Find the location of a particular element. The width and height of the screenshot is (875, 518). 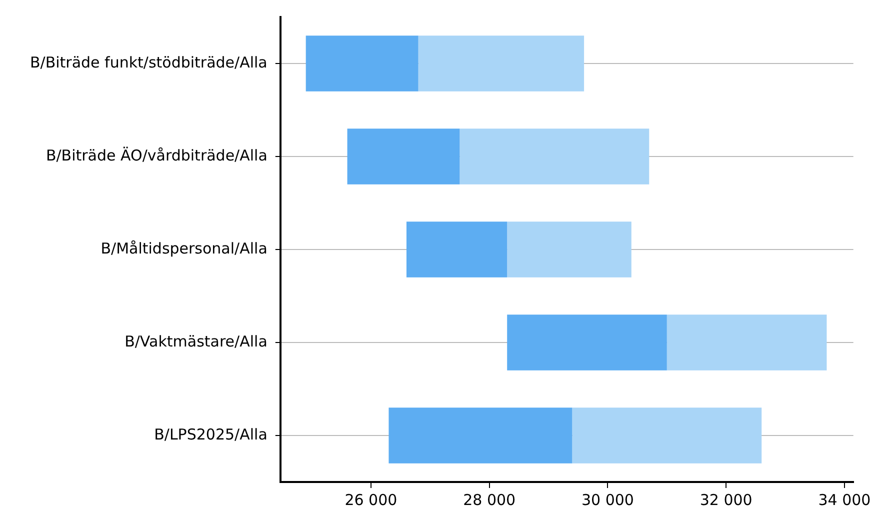

x-tick-label: 34 000 is located at coordinates (844, 499).